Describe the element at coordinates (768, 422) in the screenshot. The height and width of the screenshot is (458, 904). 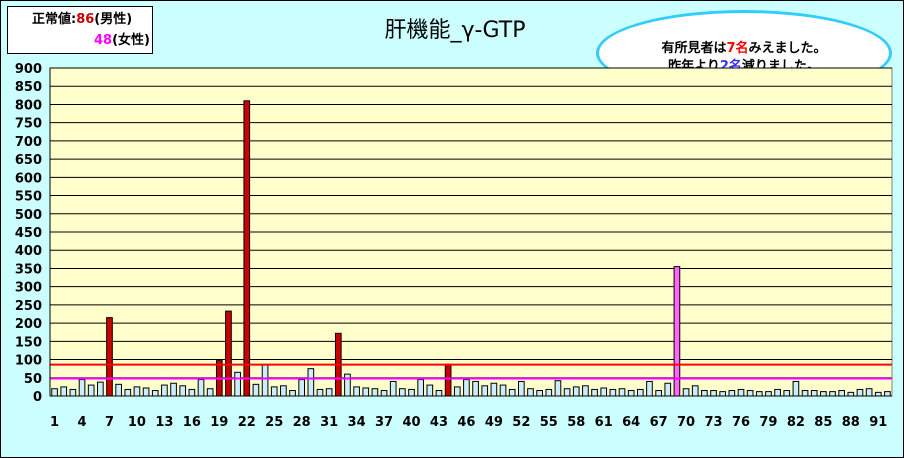
I see `x-tick-label: 79` at that location.